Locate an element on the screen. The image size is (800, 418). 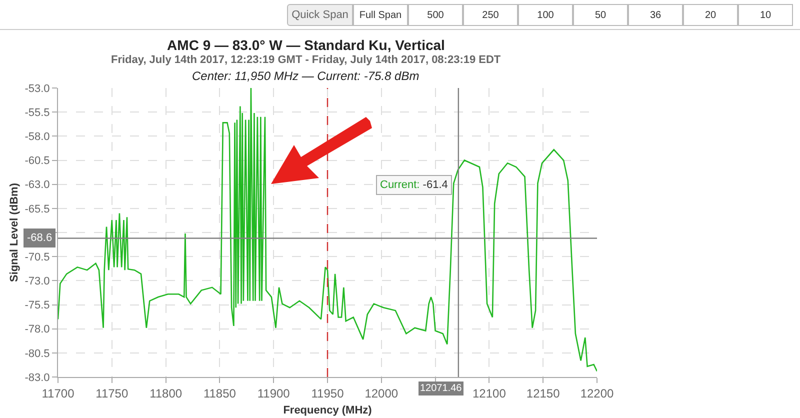
y-tick-label: -78.0 is located at coordinates (37, 330).